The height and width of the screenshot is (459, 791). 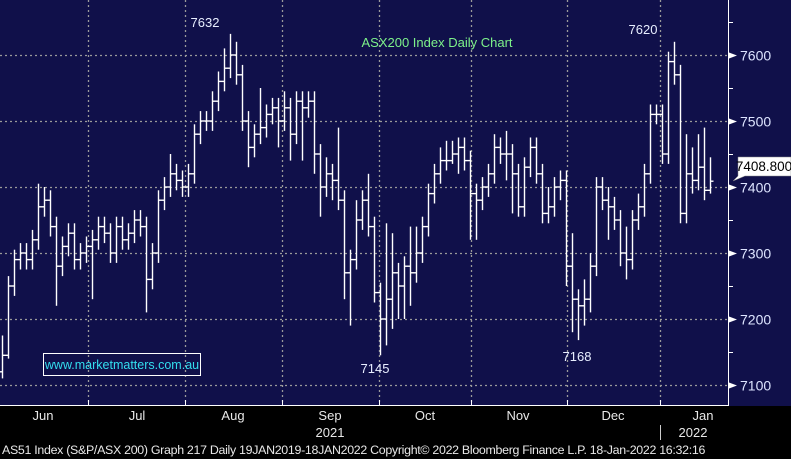 I want to click on x-tick-label-oct: Oct, so click(x=425, y=415).